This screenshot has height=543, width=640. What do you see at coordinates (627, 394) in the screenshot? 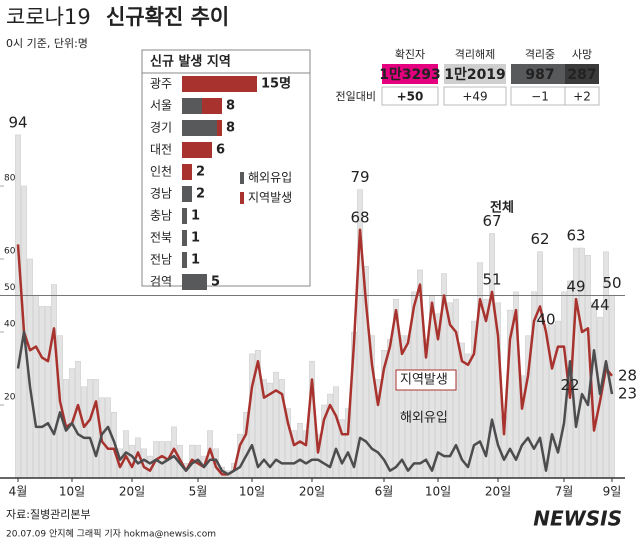
I see `data-label: 23` at bounding box center [627, 394].